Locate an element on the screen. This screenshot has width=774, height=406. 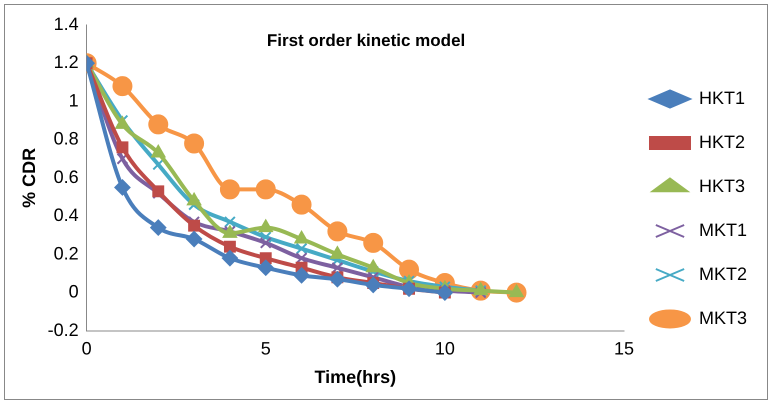
y-tick-label: 0.4 is located at coordinates (66, 215).